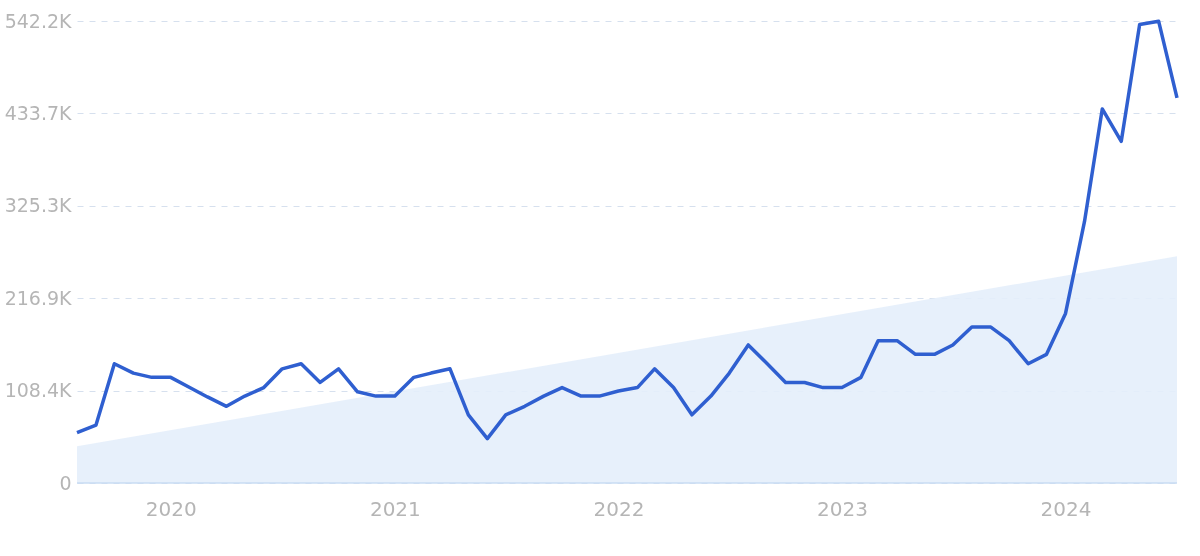 The height and width of the screenshot is (556, 1200). Describe the element at coordinates (65, 482) in the screenshot. I see `y-tick-label: 0` at that location.